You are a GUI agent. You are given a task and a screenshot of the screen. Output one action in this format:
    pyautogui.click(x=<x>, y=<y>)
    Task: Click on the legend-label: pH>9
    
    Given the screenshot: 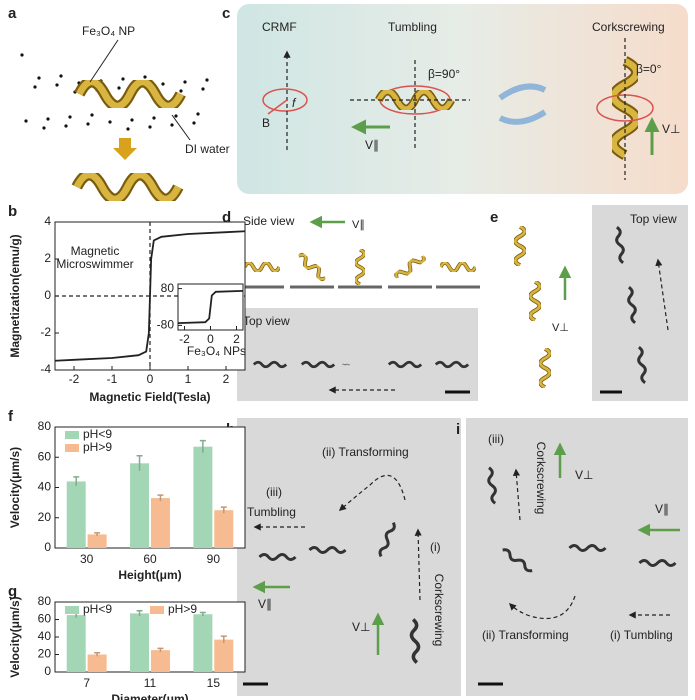 What is the action you would take?
    pyautogui.click(x=97, y=447)
    